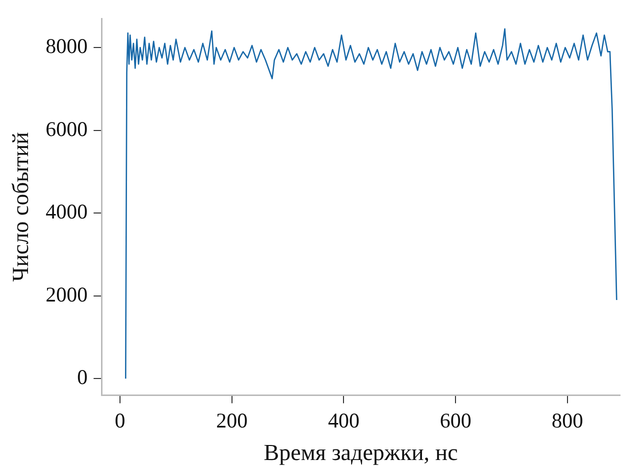 This screenshot has width=624, height=468. Describe the element at coordinates (568, 420) in the screenshot. I see `x-tick-label: 800` at that location.